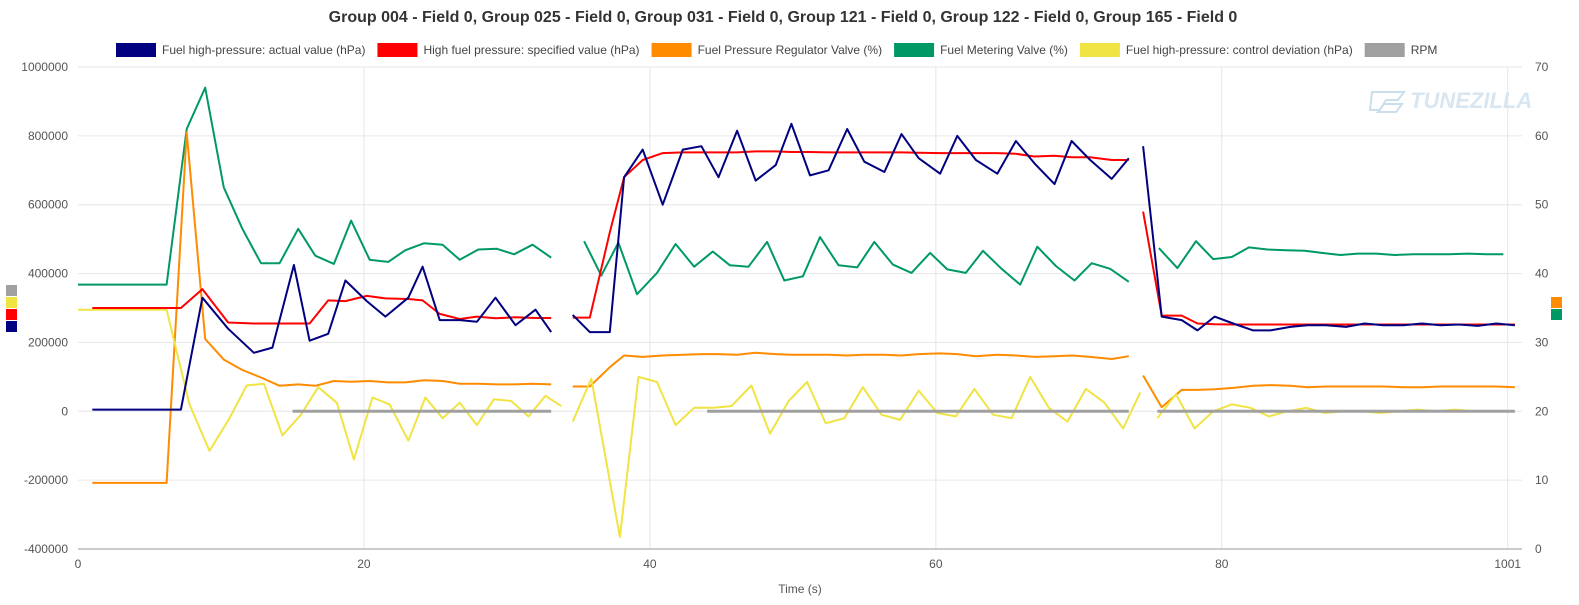  I want to click on y-tick-label-left: 0, so click(64, 411).